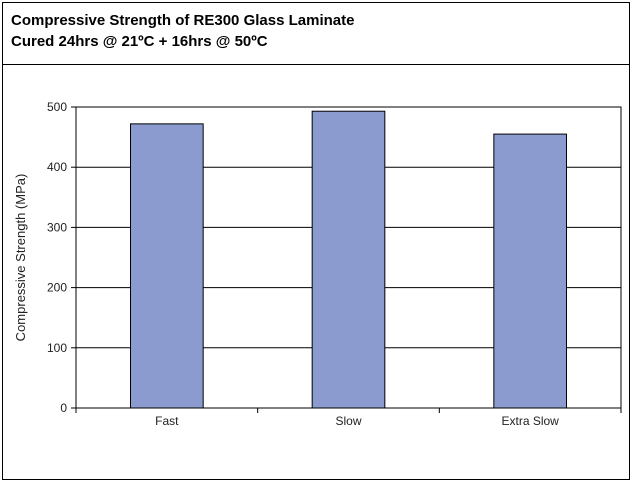 This screenshot has width=634, height=484. What do you see at coordinates (139, 41) in the screenshot?
I see `chart-subtitle: Cured 24hrs @ 21ºC + 16hrs @ 50ºC` at bounding box center [139, 41].